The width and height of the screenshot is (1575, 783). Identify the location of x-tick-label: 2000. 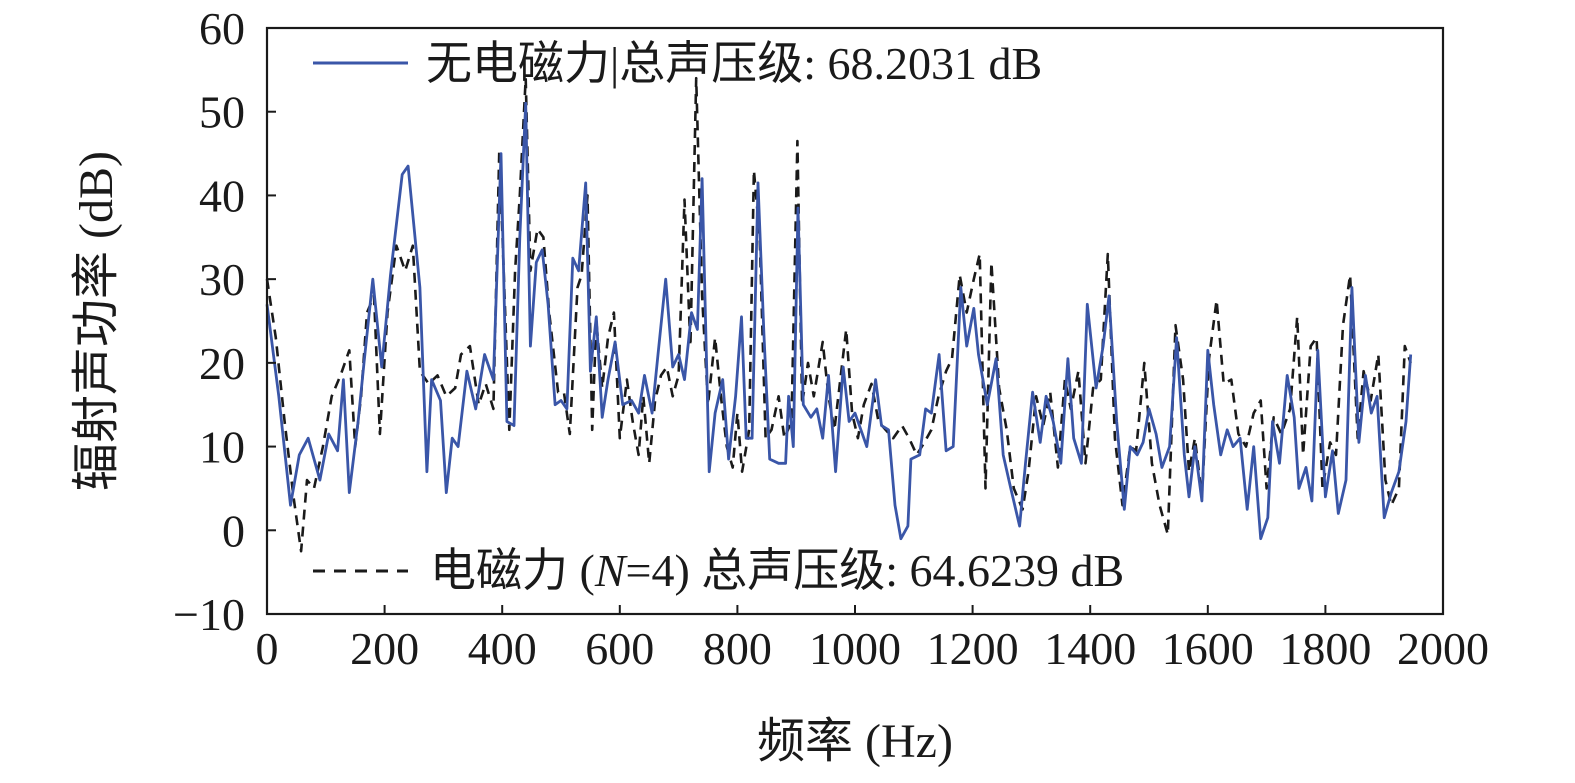
(1443, 648).